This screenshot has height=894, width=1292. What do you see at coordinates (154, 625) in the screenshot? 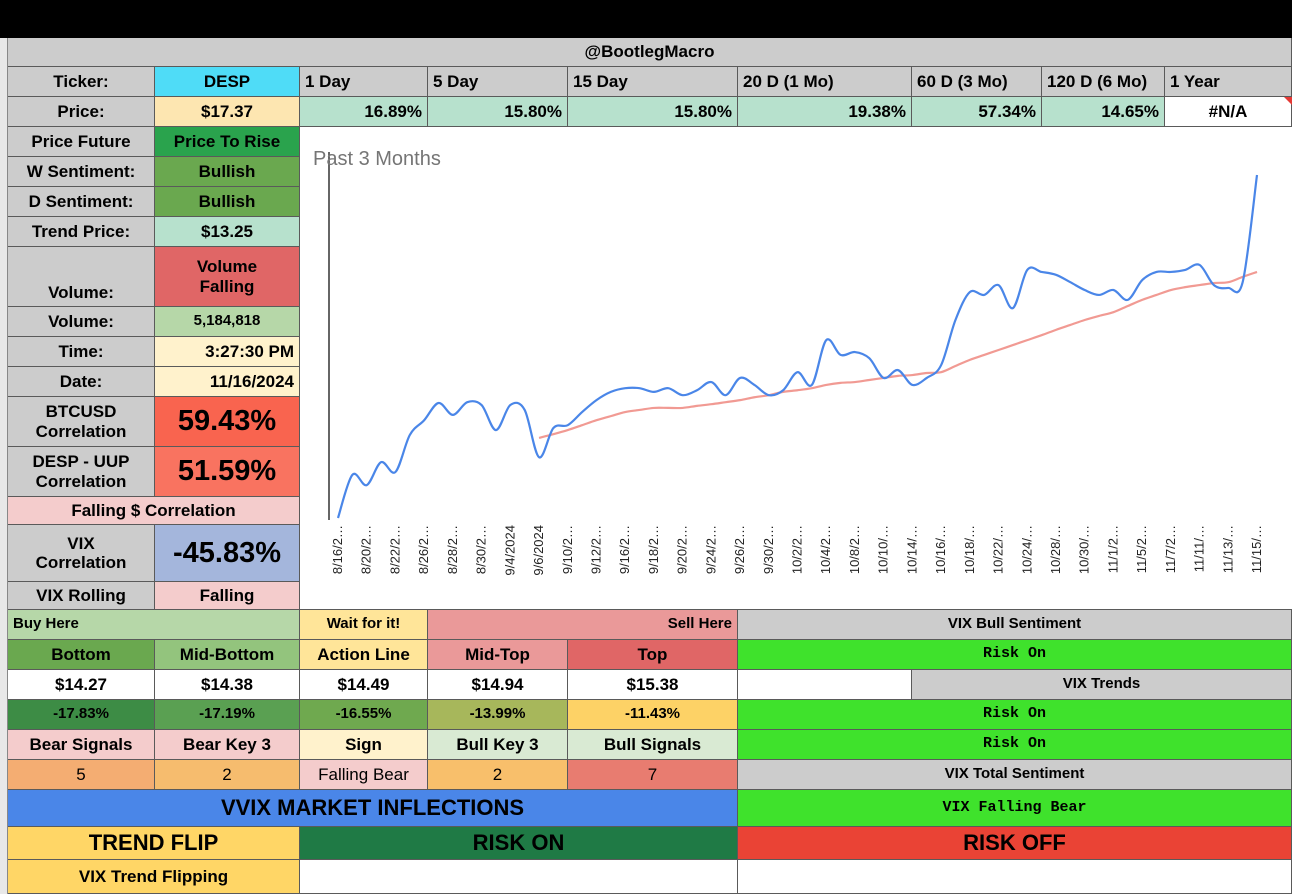
I see `buy-here: Buy Here` at bounding box center [154, 625].